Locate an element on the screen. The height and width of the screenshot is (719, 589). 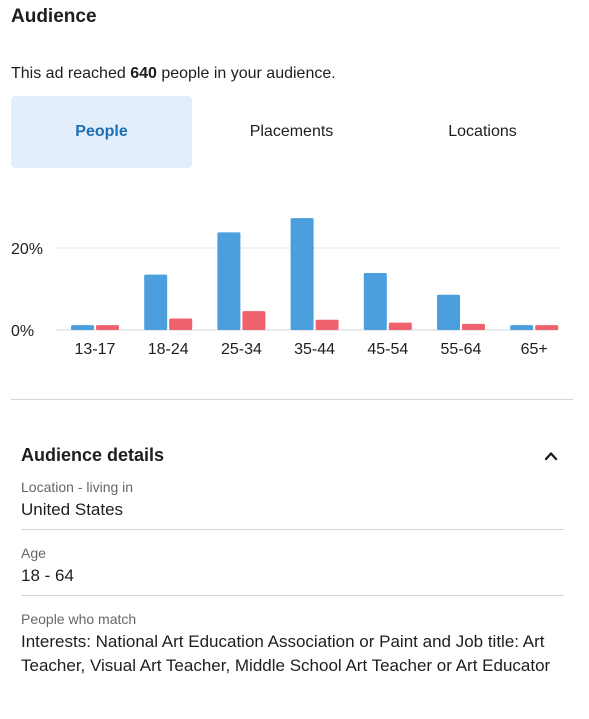
location-label: Location - living in is located at coordinates (77, 487).